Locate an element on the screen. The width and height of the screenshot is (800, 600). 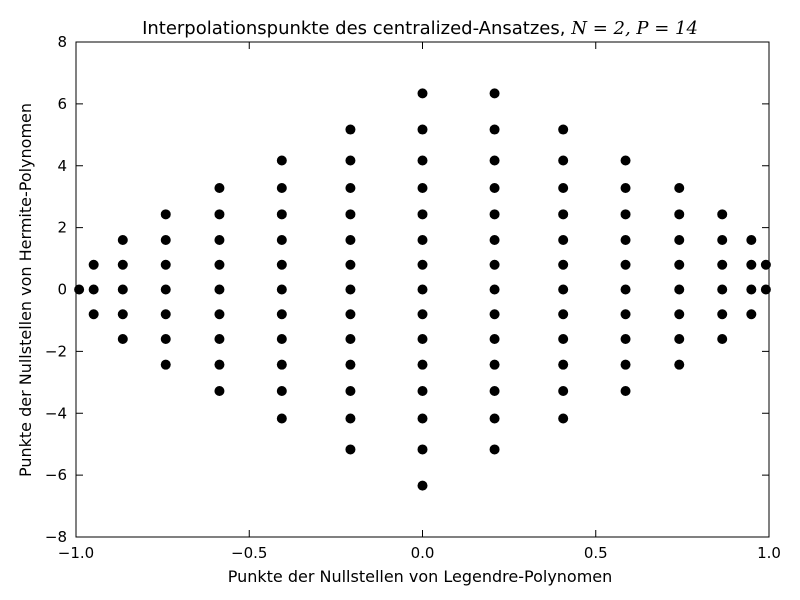
chart-title-math: N = 2, P = 14 is located at coordinates (634, 28).